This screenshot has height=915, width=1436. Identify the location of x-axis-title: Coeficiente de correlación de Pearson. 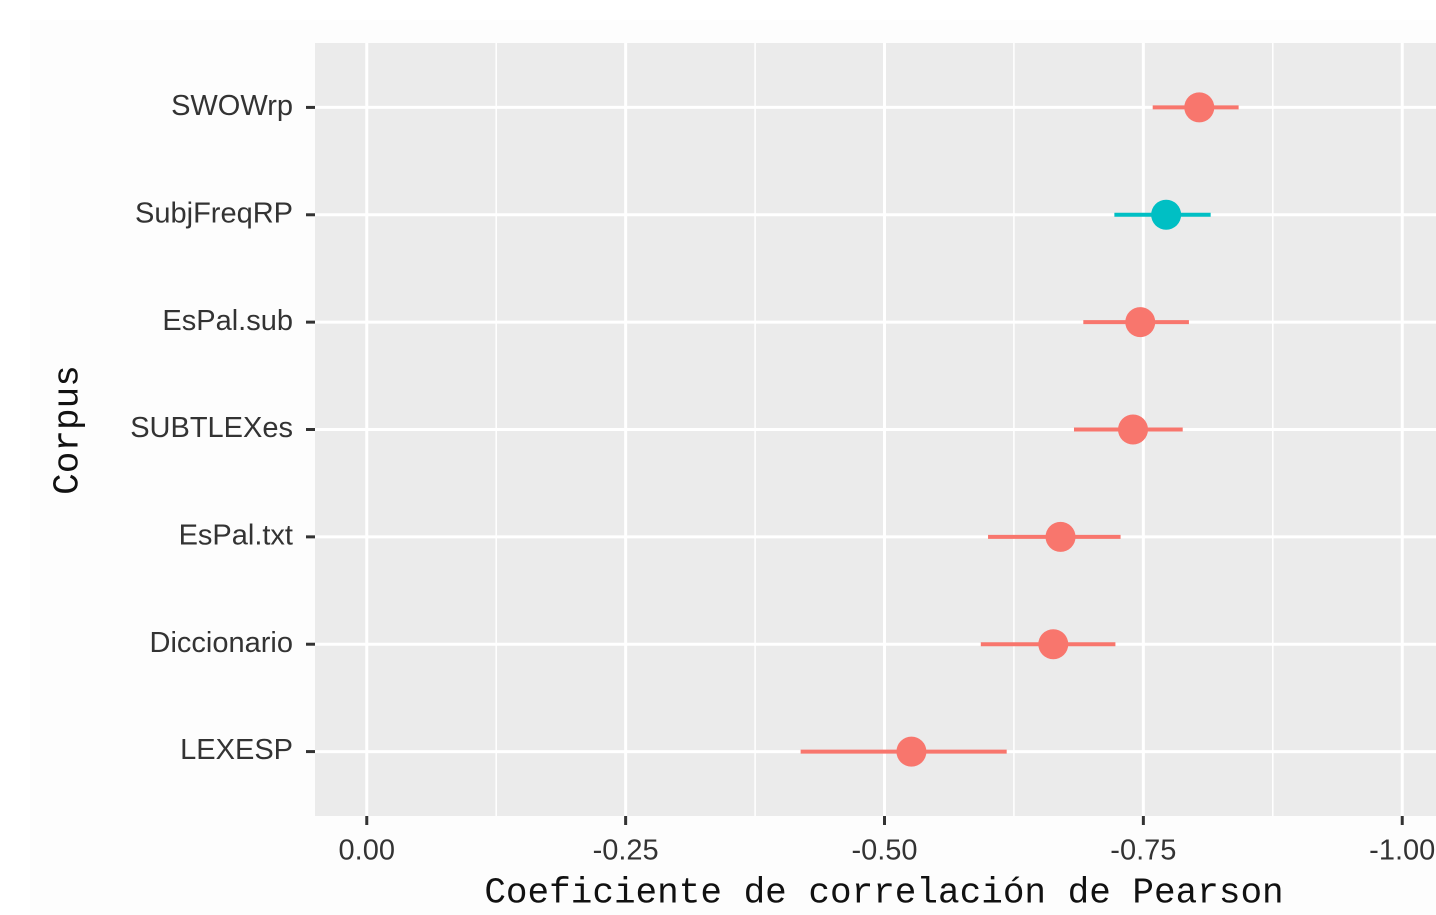
(883, 893).